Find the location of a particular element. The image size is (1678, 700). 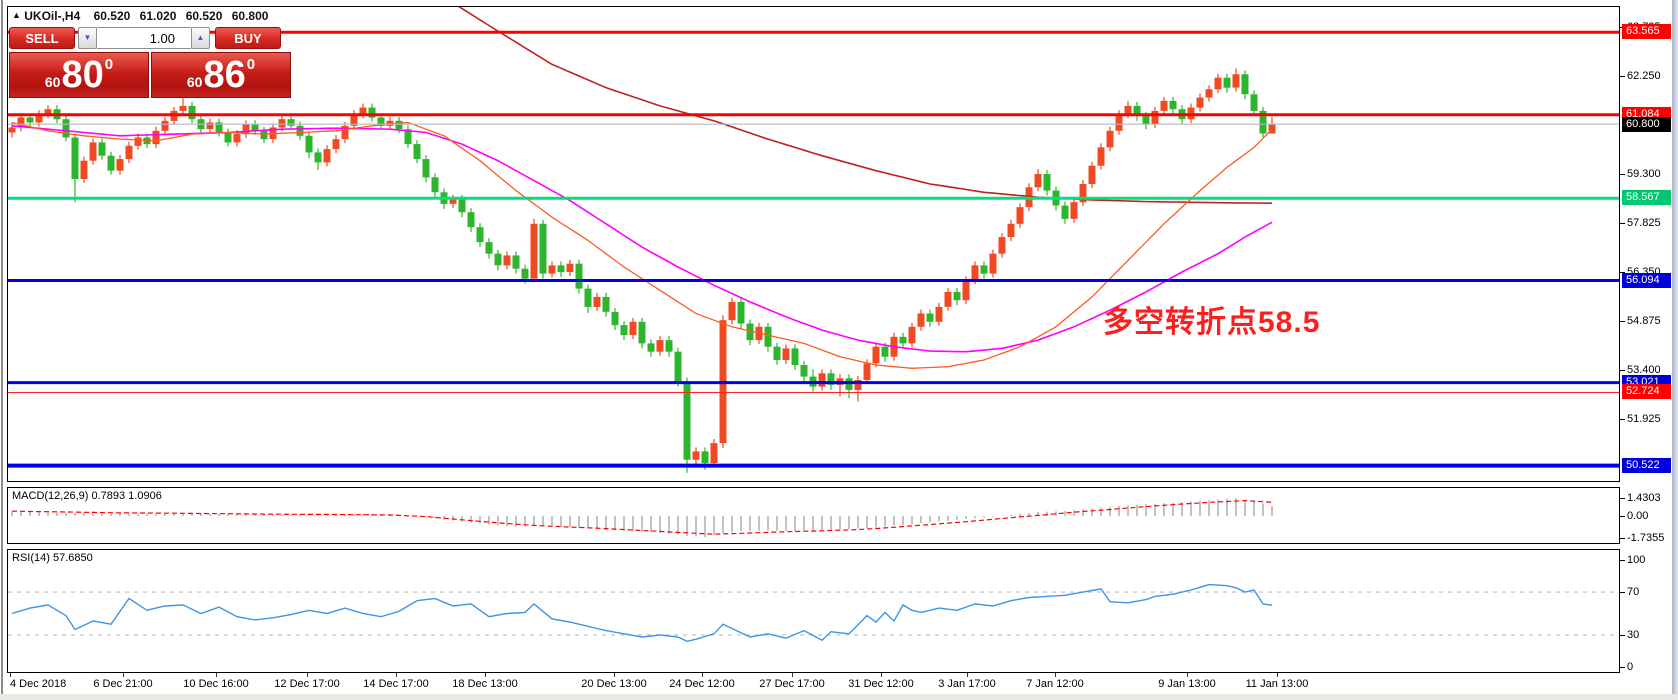

date-label: 10 Dec 16:00 is located at coordinates (216, 684).